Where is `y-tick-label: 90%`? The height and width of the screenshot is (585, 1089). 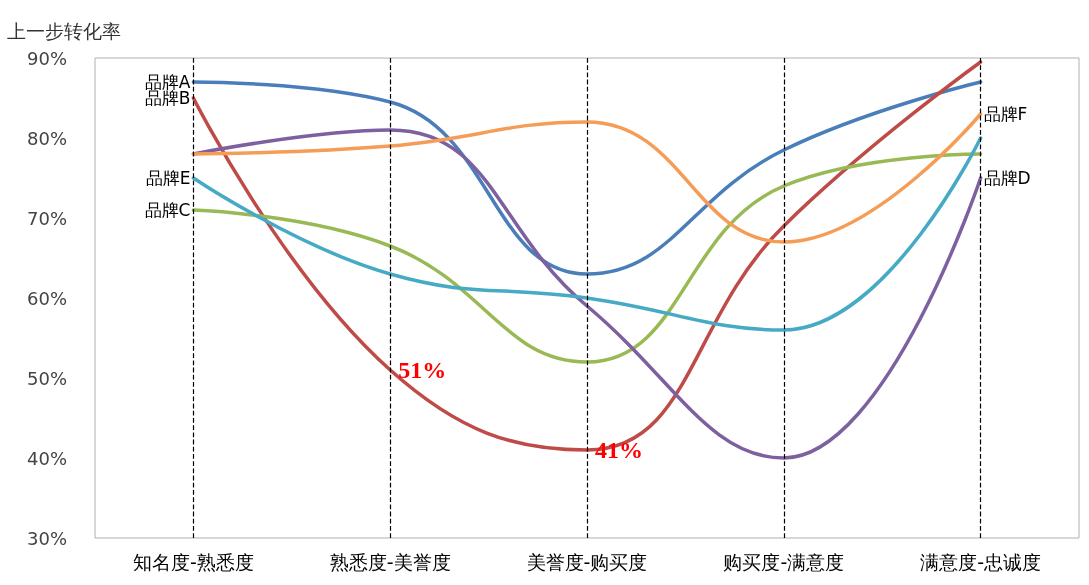 y-tick-label: 90% is located at coordinates (46, 58).